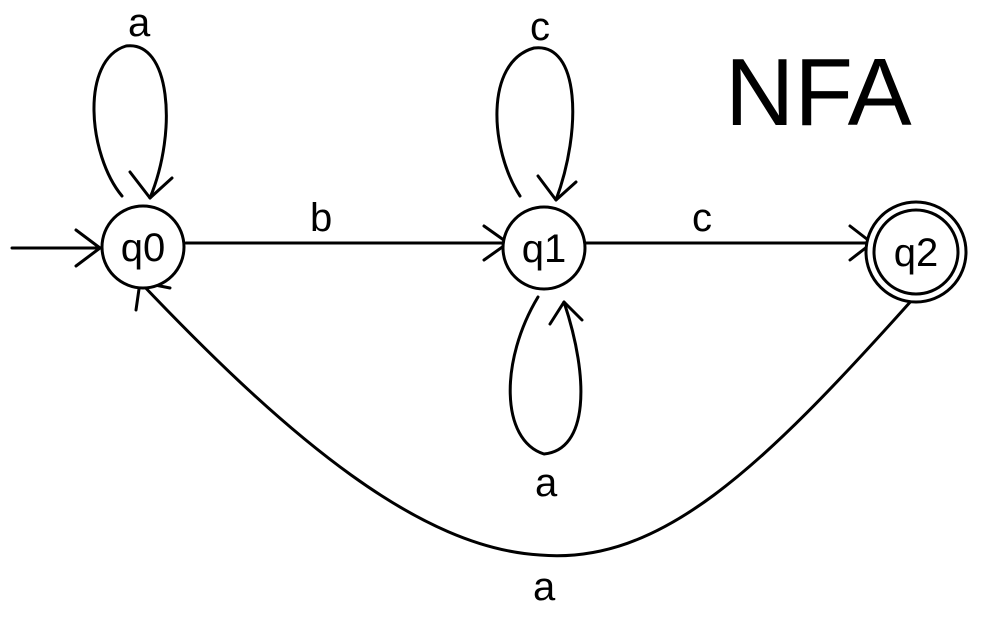 The width and height of the screenshot is (998, 618). Describe the element at coordinates (321, 218) in the screenshot. I see `transition-label: b` at that location.